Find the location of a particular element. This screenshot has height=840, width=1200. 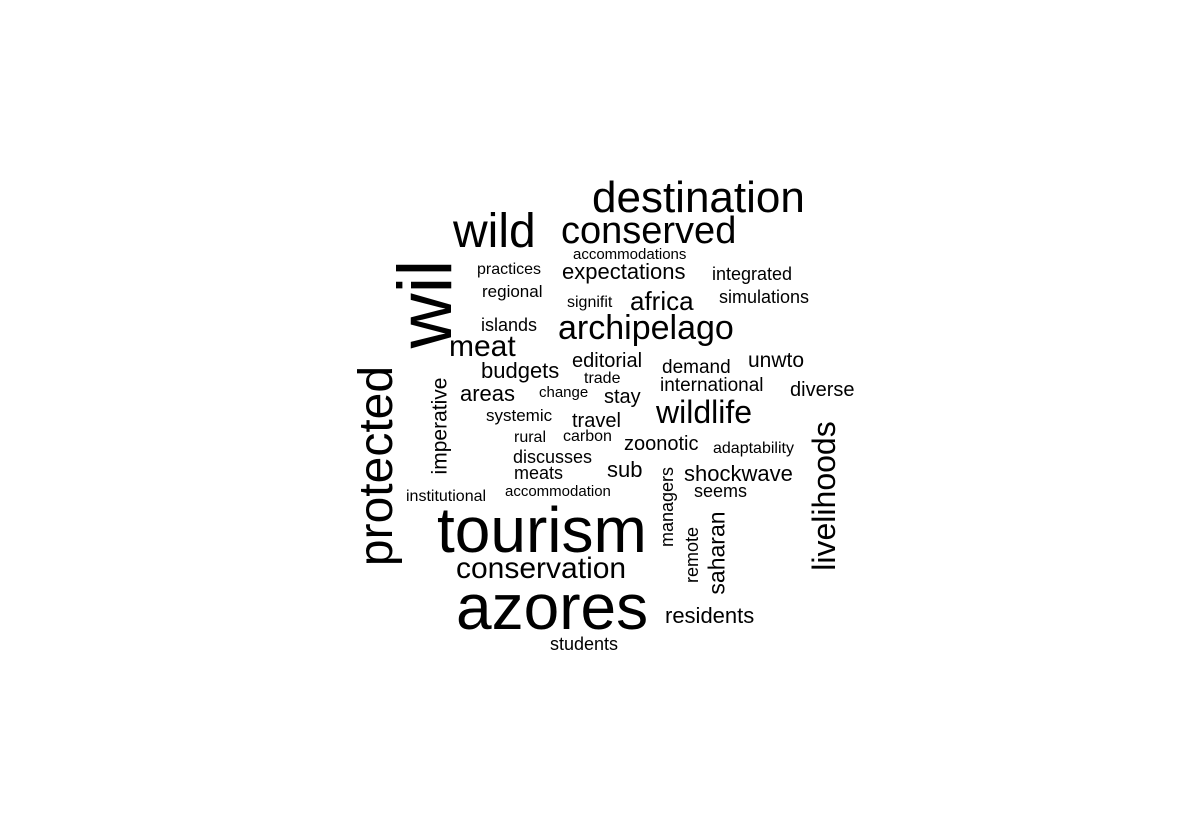

word-wil: wil is located at coordinates (425, 304).